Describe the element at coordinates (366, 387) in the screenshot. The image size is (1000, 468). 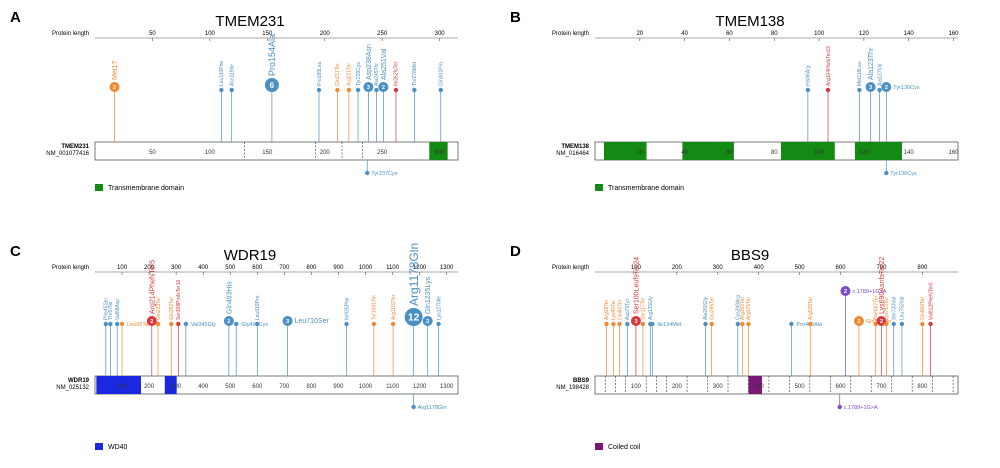
I see `box-tick-label: 1000` at that location.